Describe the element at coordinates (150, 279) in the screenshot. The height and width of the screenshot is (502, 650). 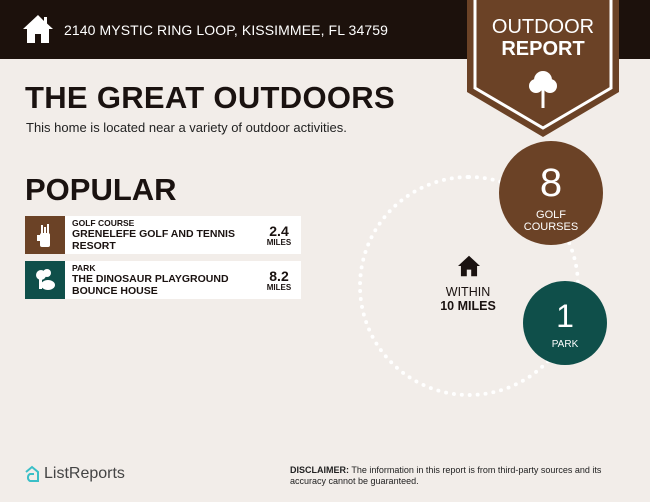
I see `item-name: THE DINOSAUR PLAYGROUND` at that location.